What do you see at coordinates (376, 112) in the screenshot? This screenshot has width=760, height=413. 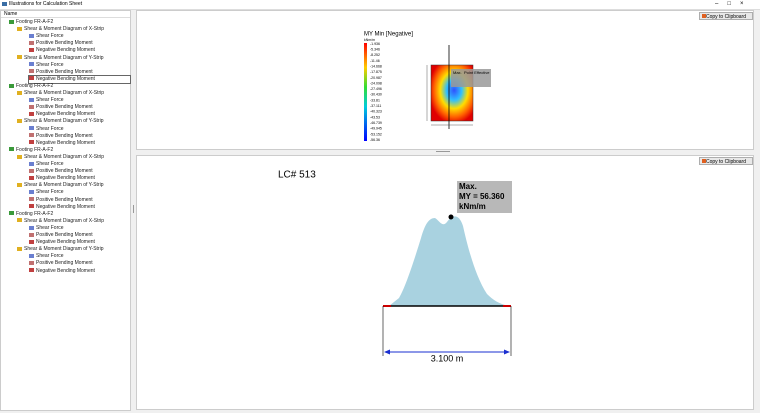 I see `legend-value: -40.323` at bounding box center [376, 112].